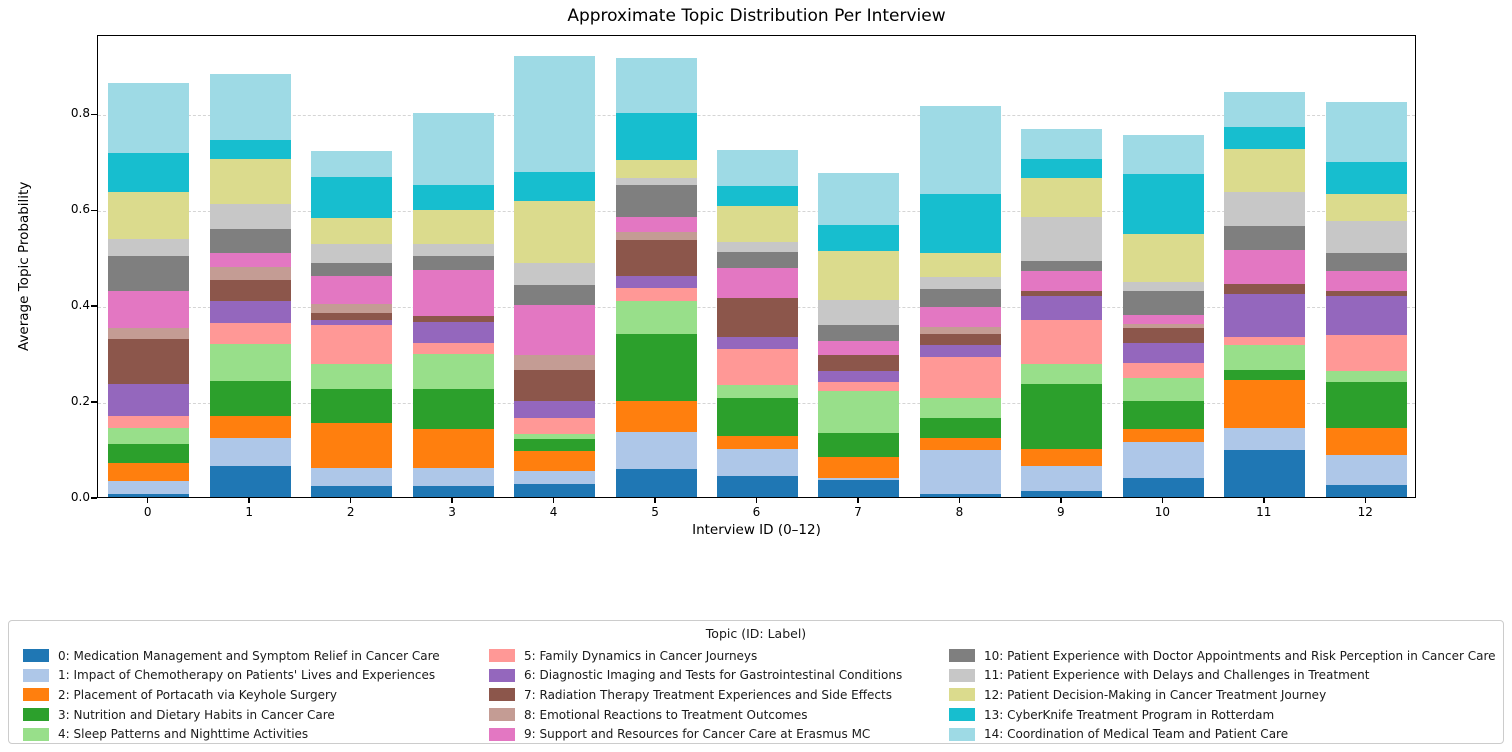  I want to click on y-tick-mark, so click(94, 210).